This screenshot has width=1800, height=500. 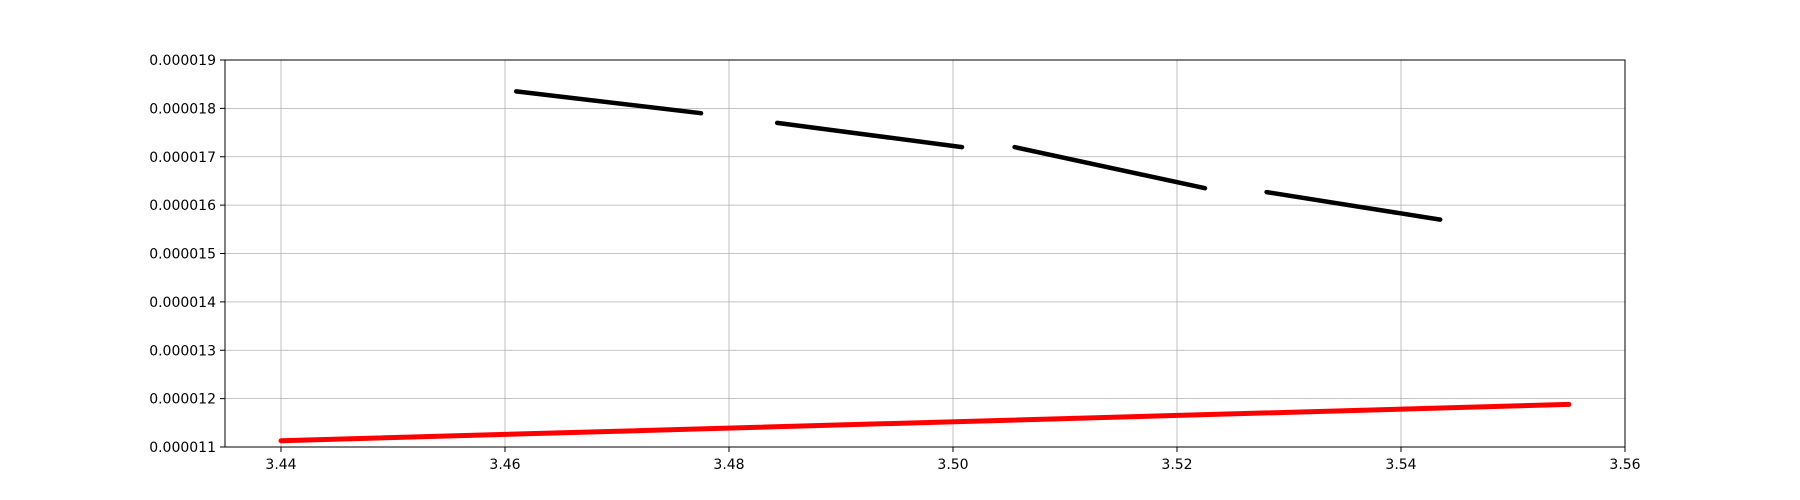 What do you see at coordinates (182, 109) in the screenshot?
I see `y-tick-label: 0.000018` at bounding box center [182, 109].